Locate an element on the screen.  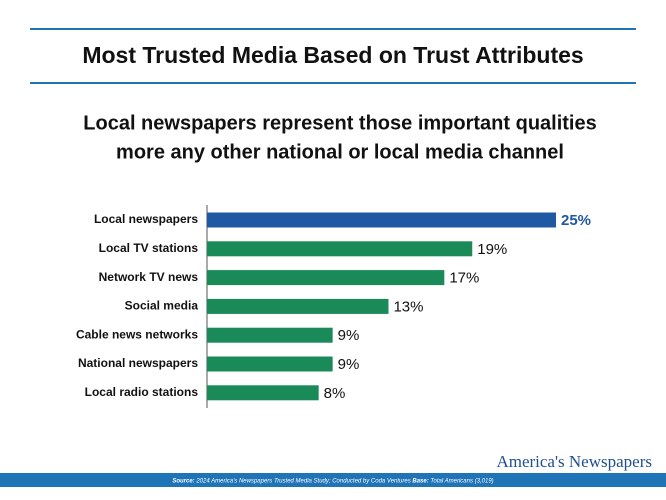
value-label: 19% is located at coordinates (492, 249).